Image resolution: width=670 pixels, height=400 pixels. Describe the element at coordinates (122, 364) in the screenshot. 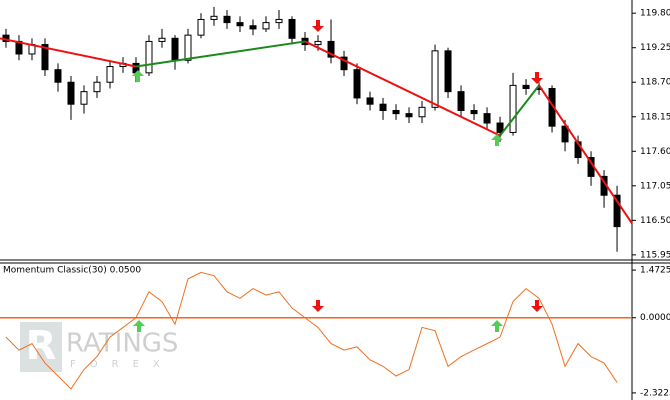

I see `watermark-subtitle: FOREX` at that location.